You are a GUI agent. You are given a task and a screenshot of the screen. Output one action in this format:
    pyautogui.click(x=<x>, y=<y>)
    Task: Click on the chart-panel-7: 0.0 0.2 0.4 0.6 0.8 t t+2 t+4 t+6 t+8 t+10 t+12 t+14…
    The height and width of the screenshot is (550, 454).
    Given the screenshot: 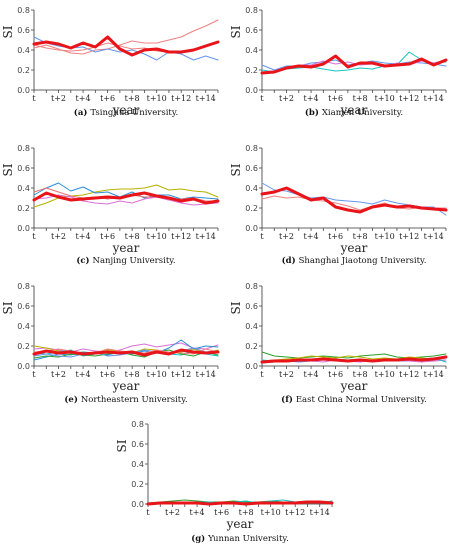 What is the action you would take?
    pyautogui.click(x=224, y=482)
    